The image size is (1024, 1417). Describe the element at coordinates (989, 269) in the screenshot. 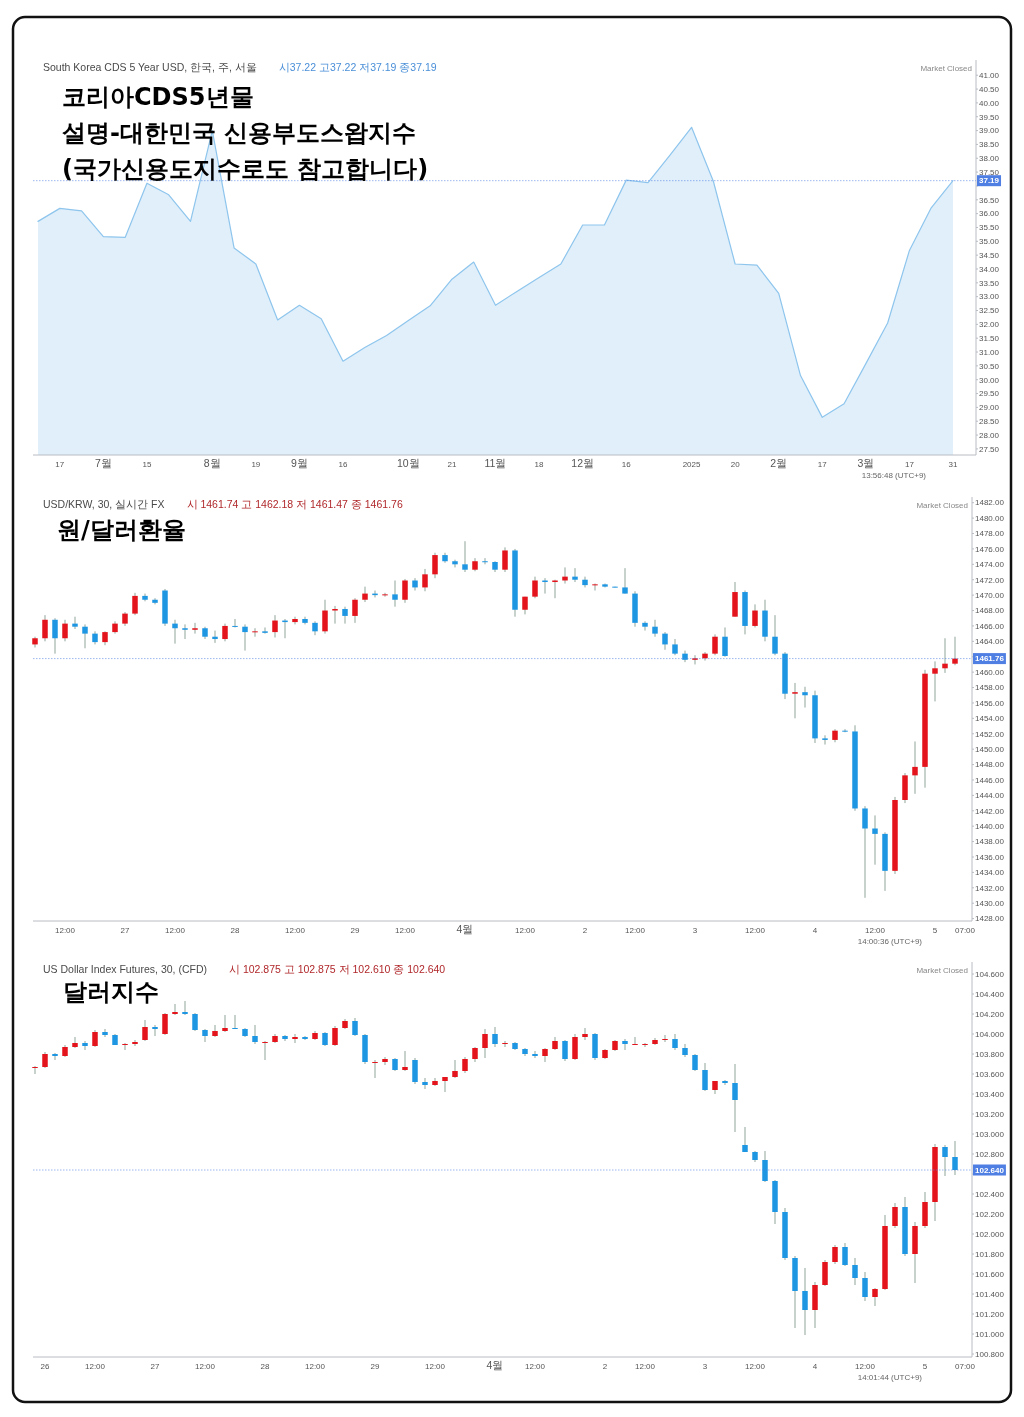

I see `y-tick-label: 34.00` at that location.